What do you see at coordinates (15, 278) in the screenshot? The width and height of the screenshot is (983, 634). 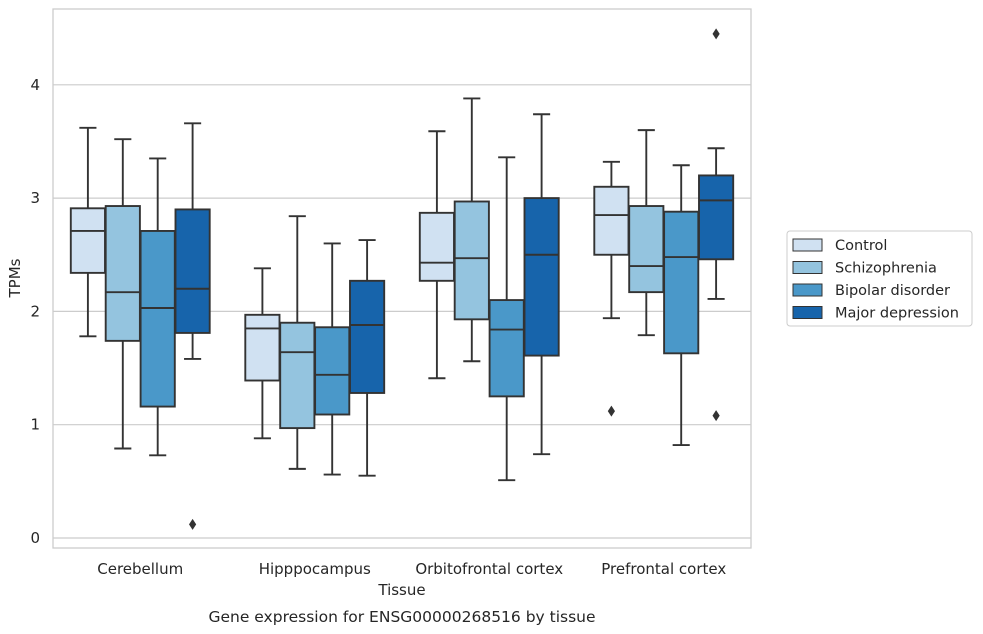 I see `y-axis-label: TPMs` at bounding box center [15, 278].